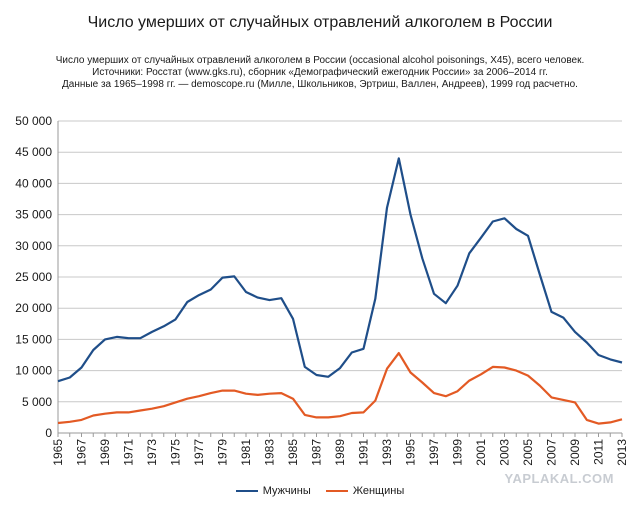 Image resolution: width=640 pixels, height=507 pixels. What do you see at coordinates (411, 452) in the screenshot?
I see `x-tick-label: 1995` at bounding box center [411, 452].